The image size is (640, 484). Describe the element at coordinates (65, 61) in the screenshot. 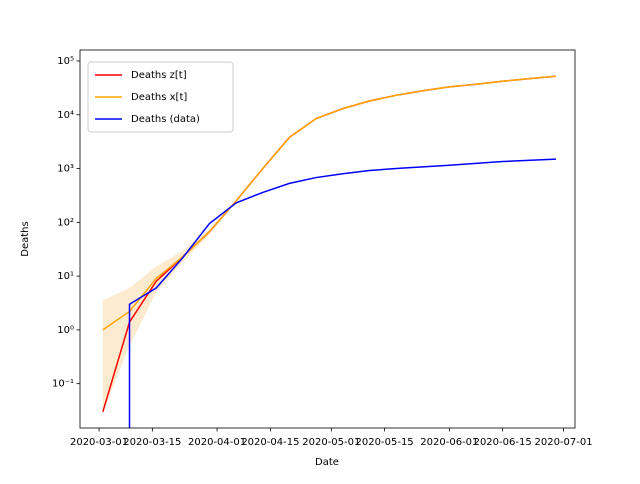

I see `y-tick-label: 10⁵` at that location.